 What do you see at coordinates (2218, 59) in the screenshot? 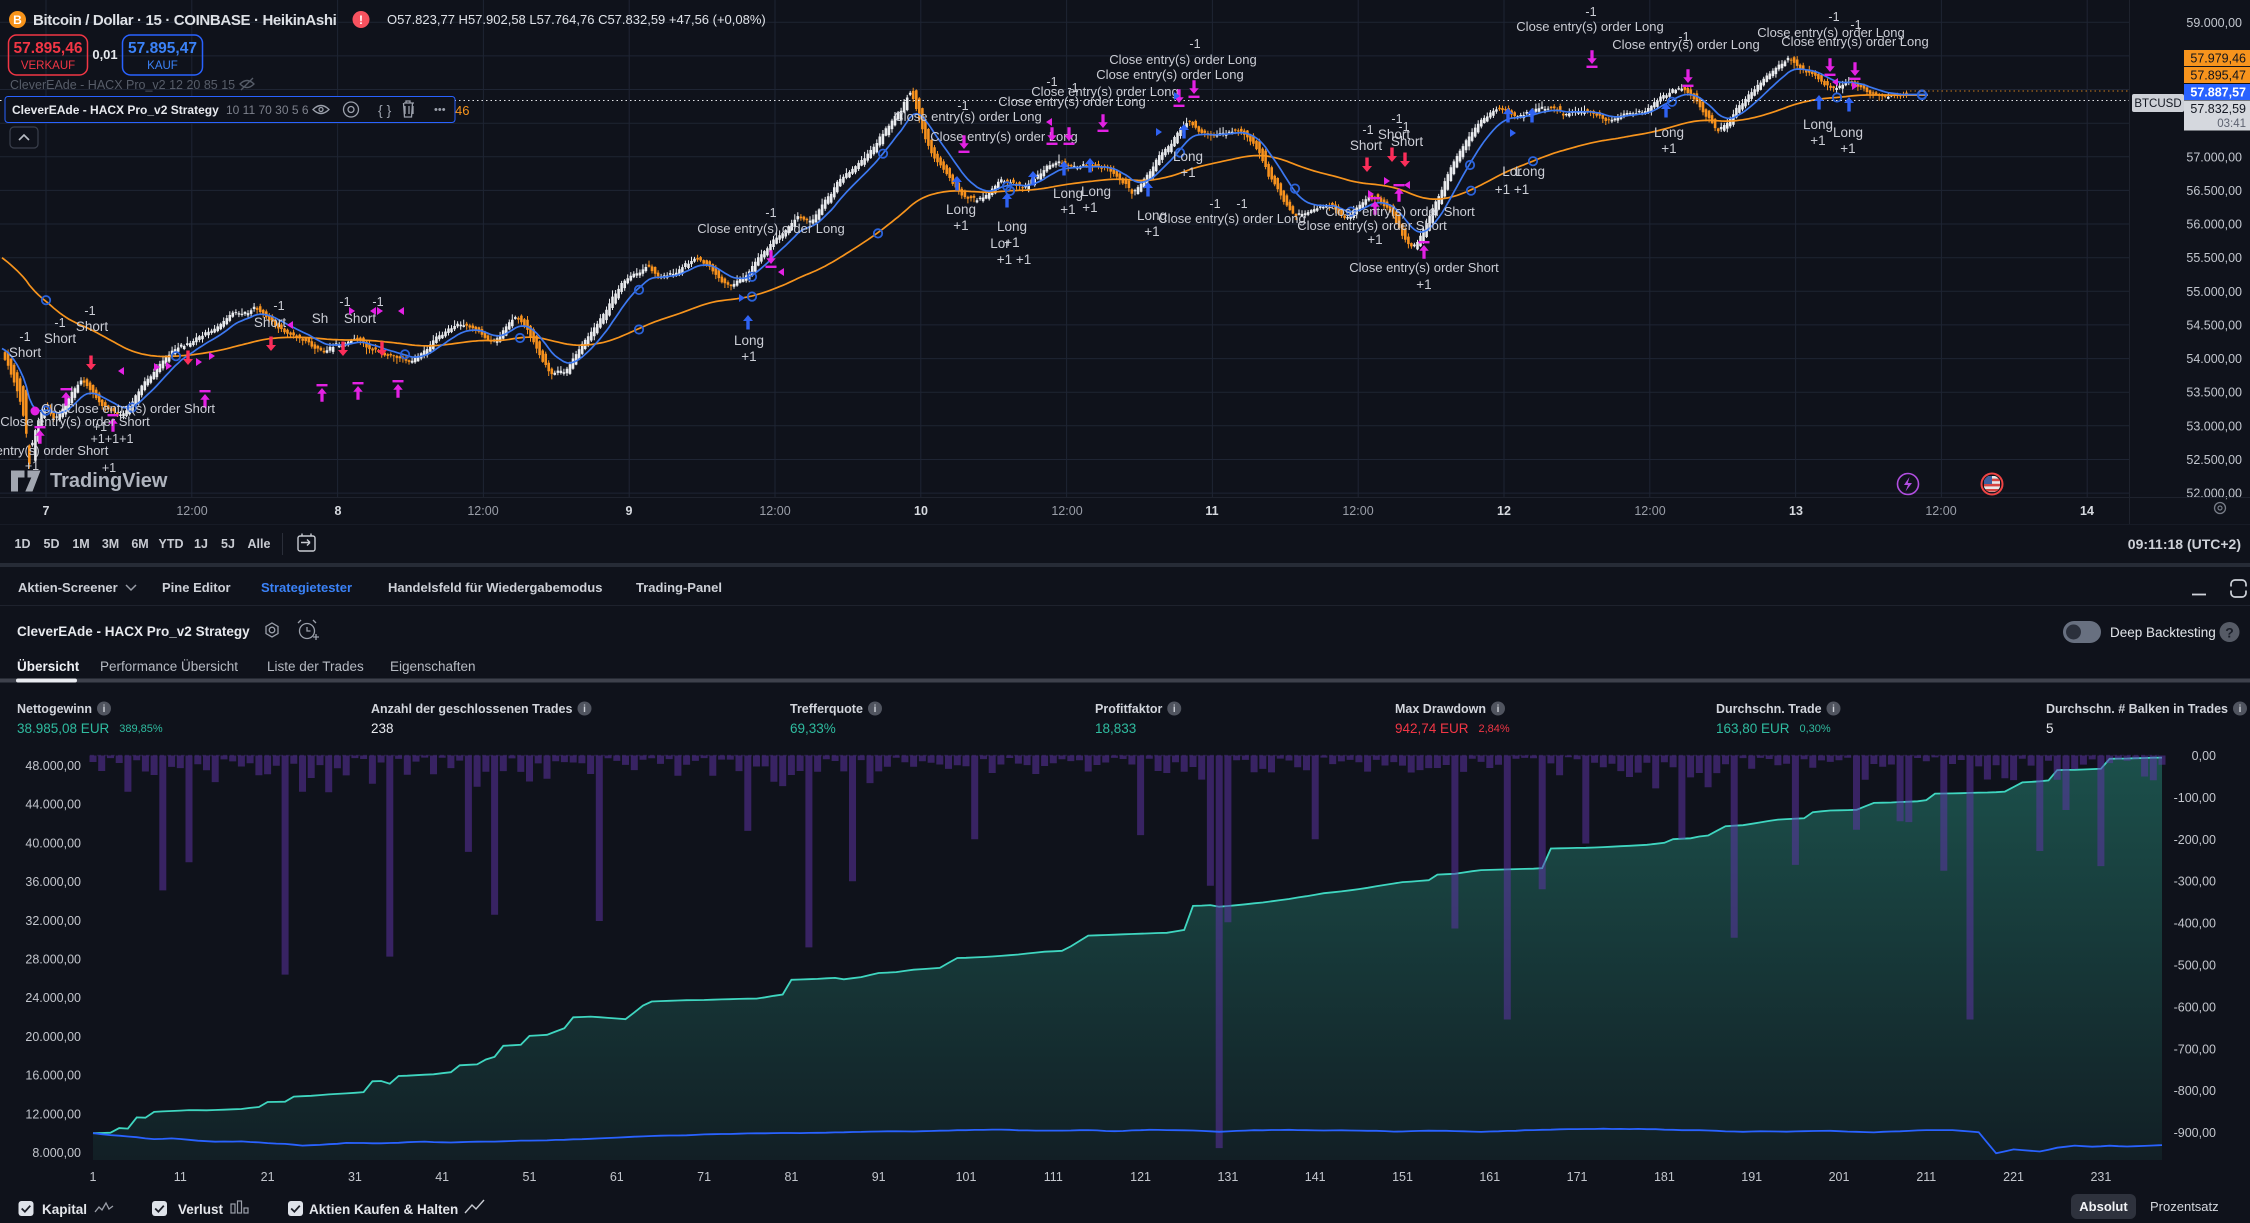
I see `svg-text: 57.979,46` at bounding box center [2218, 59].